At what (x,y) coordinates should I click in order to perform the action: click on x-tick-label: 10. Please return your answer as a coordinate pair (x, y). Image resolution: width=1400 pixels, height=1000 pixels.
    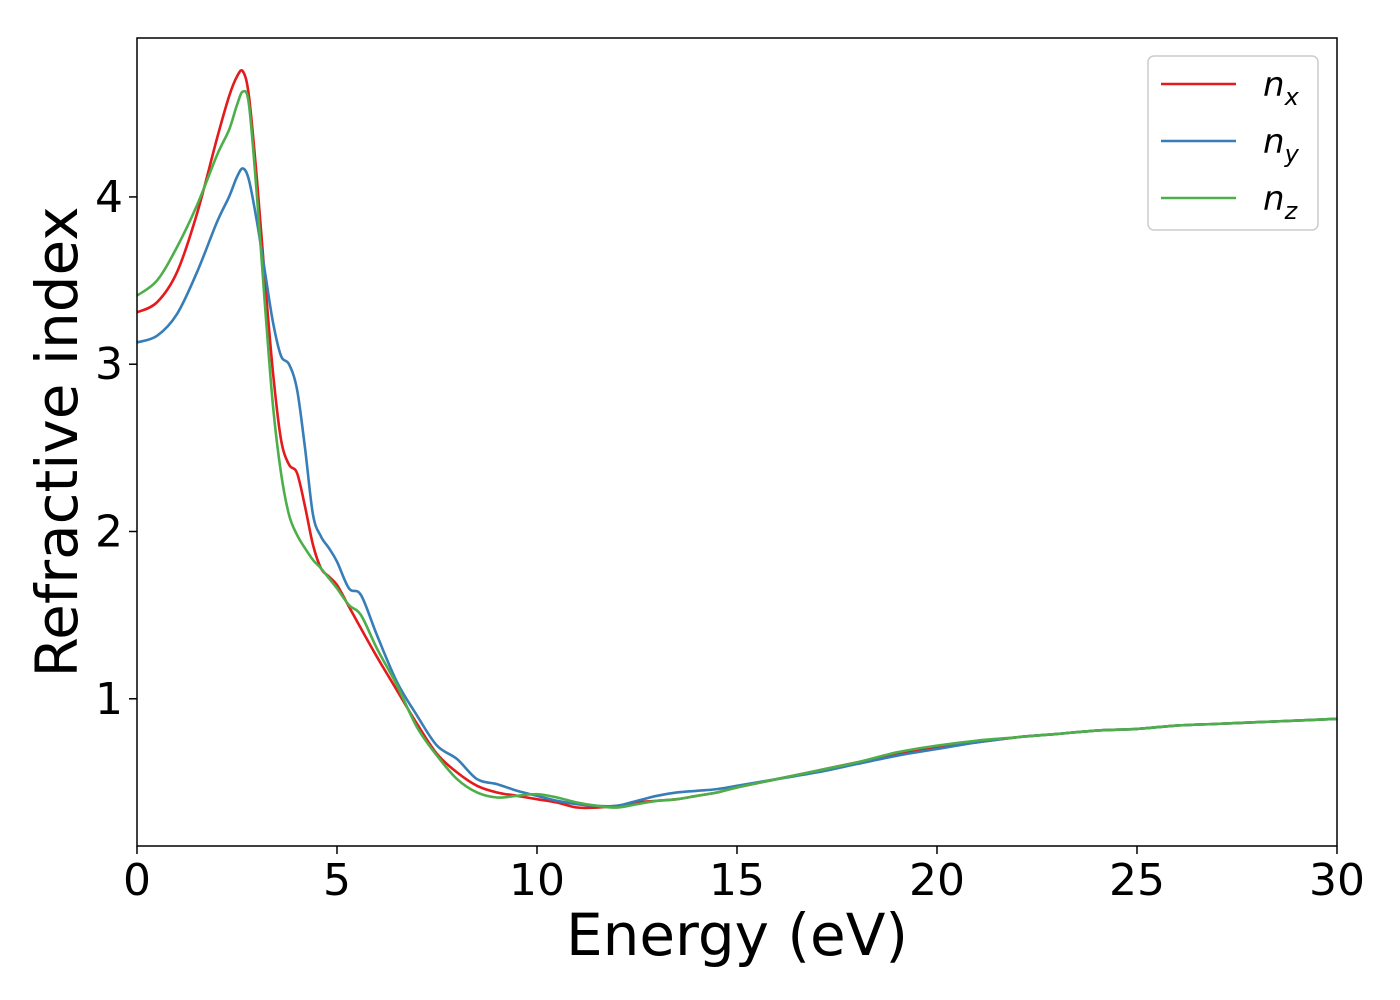
    Looking at the image, I should click on (537, 880).